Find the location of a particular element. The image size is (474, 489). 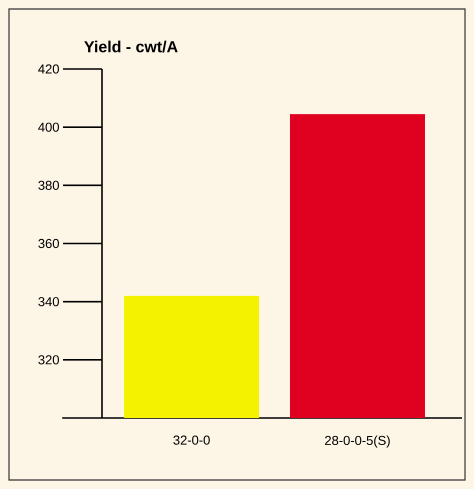

y-tick-label: 320 is located at coordinates (48, 359).